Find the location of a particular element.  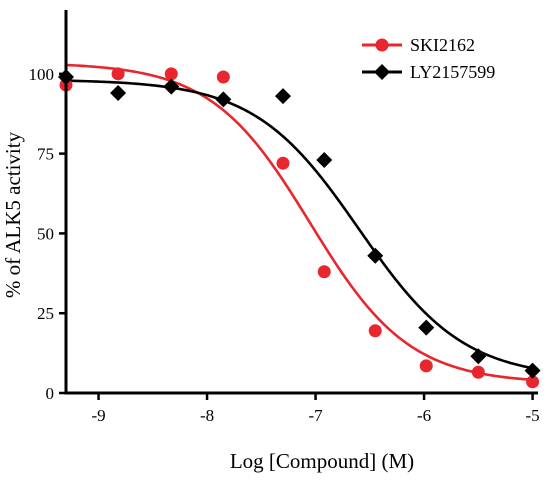

legend: SKI2162 LY2157599 is located at coordinates (428, 58).